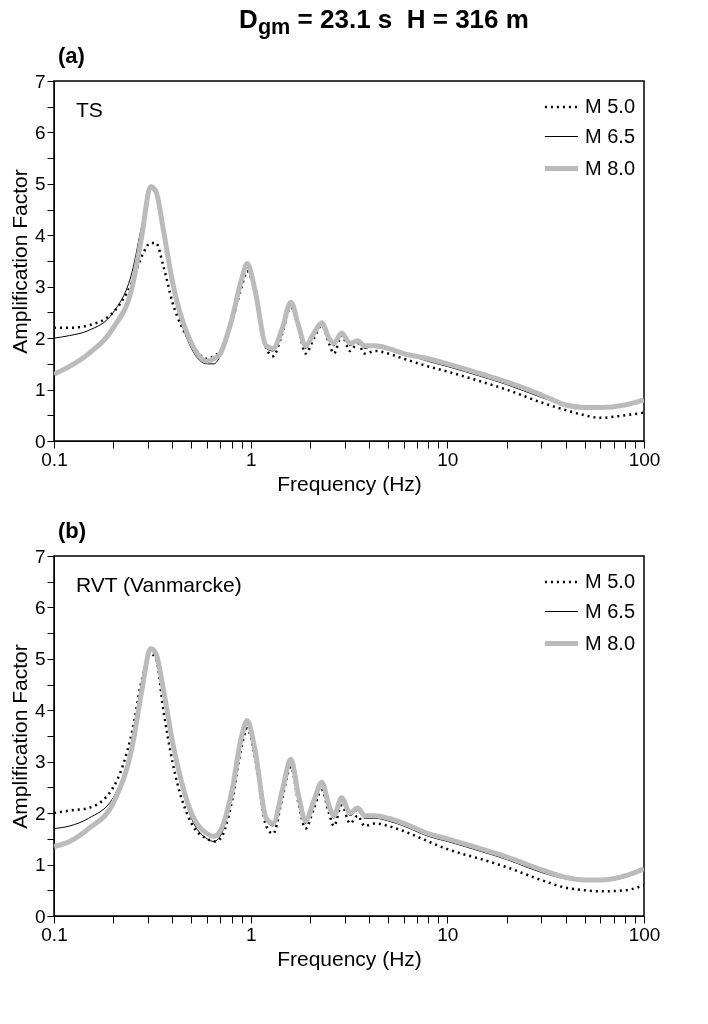  I want to click on chart-subtitle: (a), so click(71, 56).